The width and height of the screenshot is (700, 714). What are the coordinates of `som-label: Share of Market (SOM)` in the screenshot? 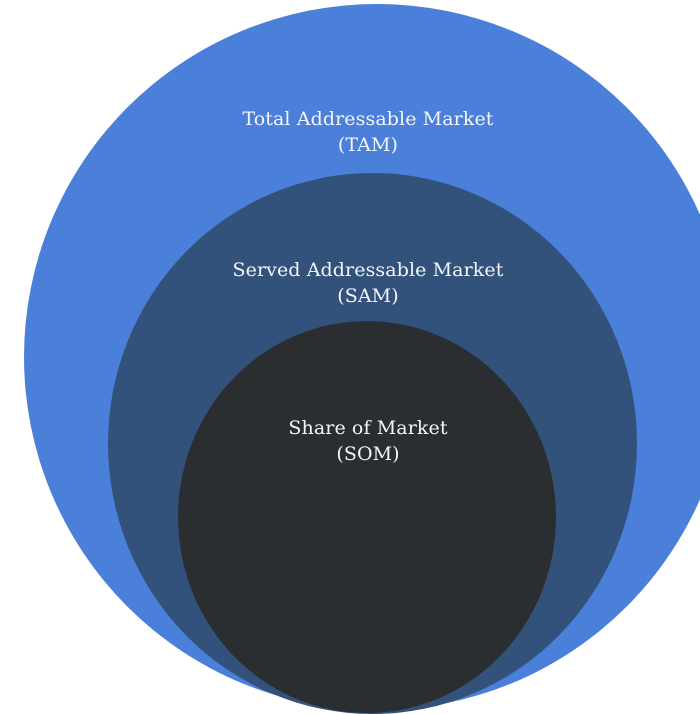 It's located at (368, 441).